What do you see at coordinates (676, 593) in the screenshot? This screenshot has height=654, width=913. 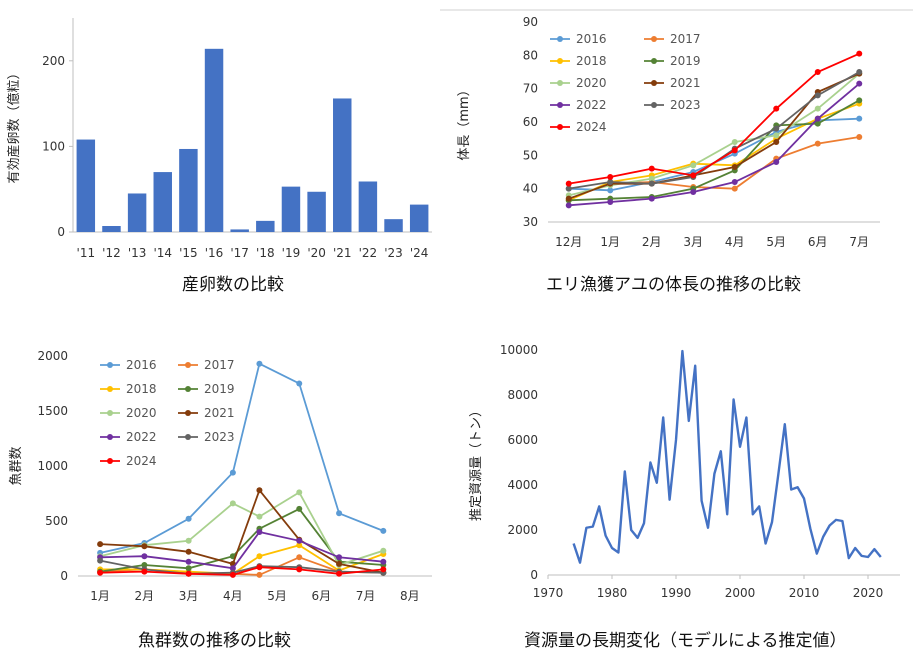 I see `x-tick-label: 1990` at bounding box center [676, 593].